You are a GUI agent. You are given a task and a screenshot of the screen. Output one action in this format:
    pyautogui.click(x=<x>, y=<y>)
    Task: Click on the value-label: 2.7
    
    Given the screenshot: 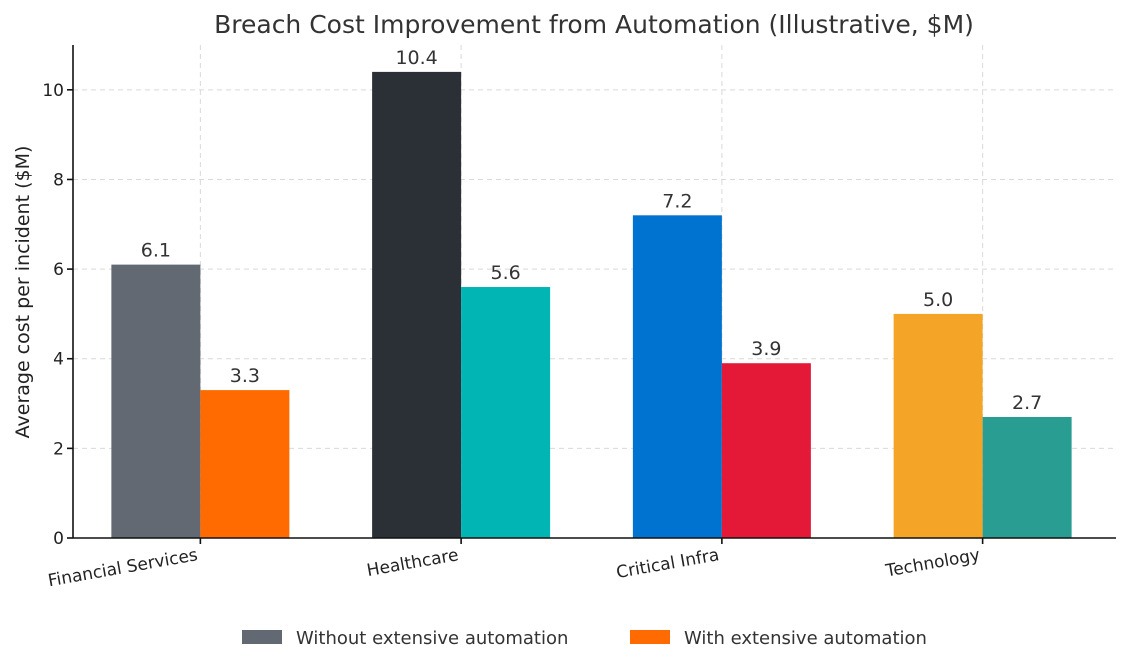 What is the action you would take?
    pyautogui.click(x=1027, y=403)
    